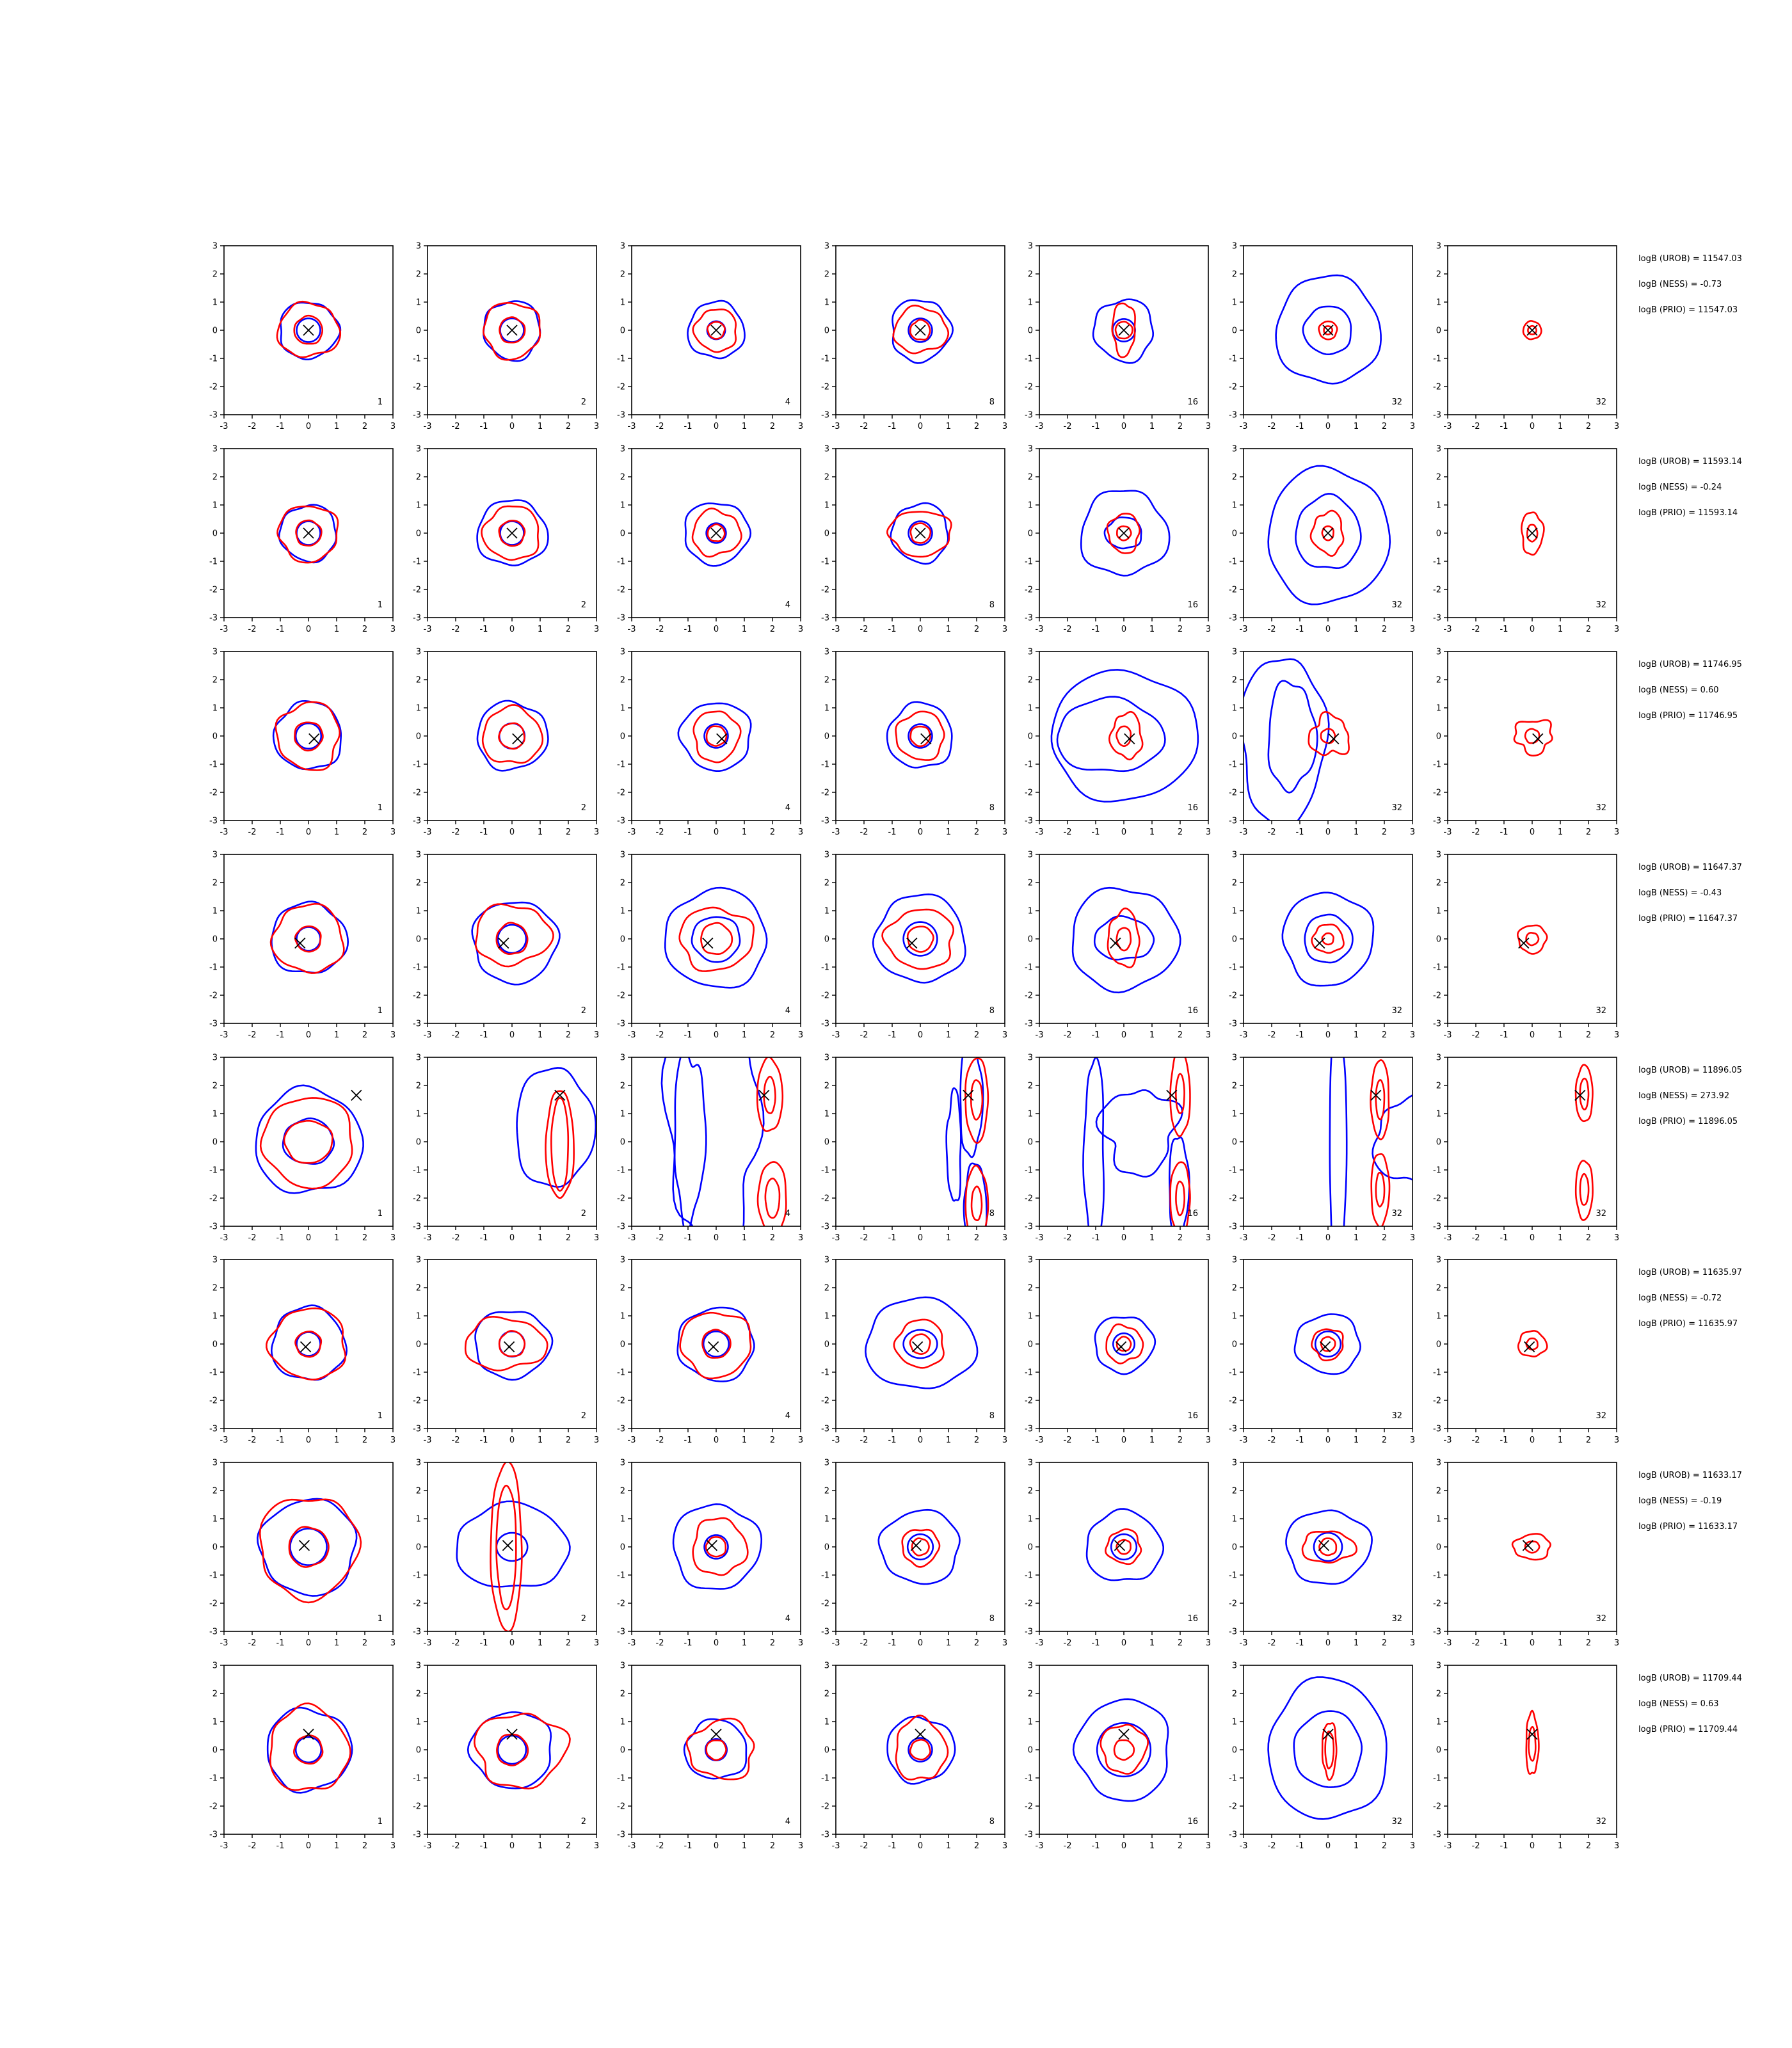  What do you see at coordinates (1688, 716) in the screenshot?
I see `row-annotation: logB (PRIO) = 11746.95` at bounding box center [1688, 716].